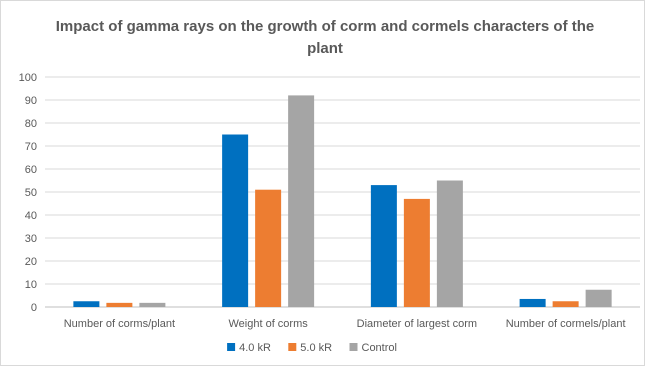 This screenshot has width=645, height=366. Describe the element at coordinates (31, 239) in the screenshot. I see `y-tick-label: 30` at that location.